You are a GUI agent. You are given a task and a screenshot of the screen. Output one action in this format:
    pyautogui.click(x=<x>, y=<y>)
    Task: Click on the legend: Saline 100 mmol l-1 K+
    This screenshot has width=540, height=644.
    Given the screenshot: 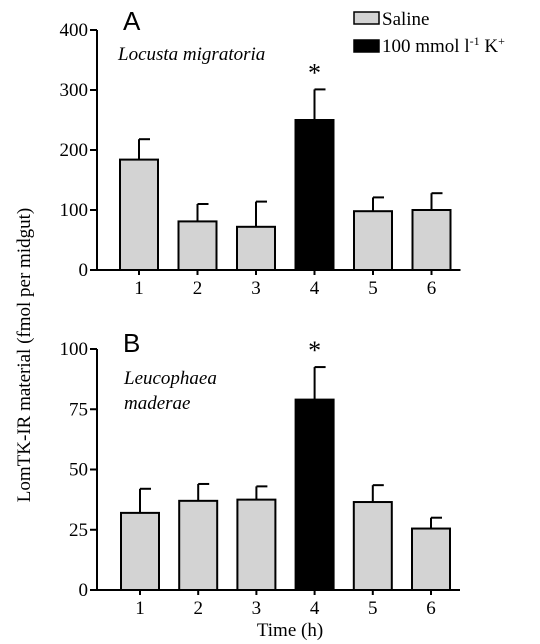 What is the action you would take?
    pyautogui.click(x=429, y=33)
    